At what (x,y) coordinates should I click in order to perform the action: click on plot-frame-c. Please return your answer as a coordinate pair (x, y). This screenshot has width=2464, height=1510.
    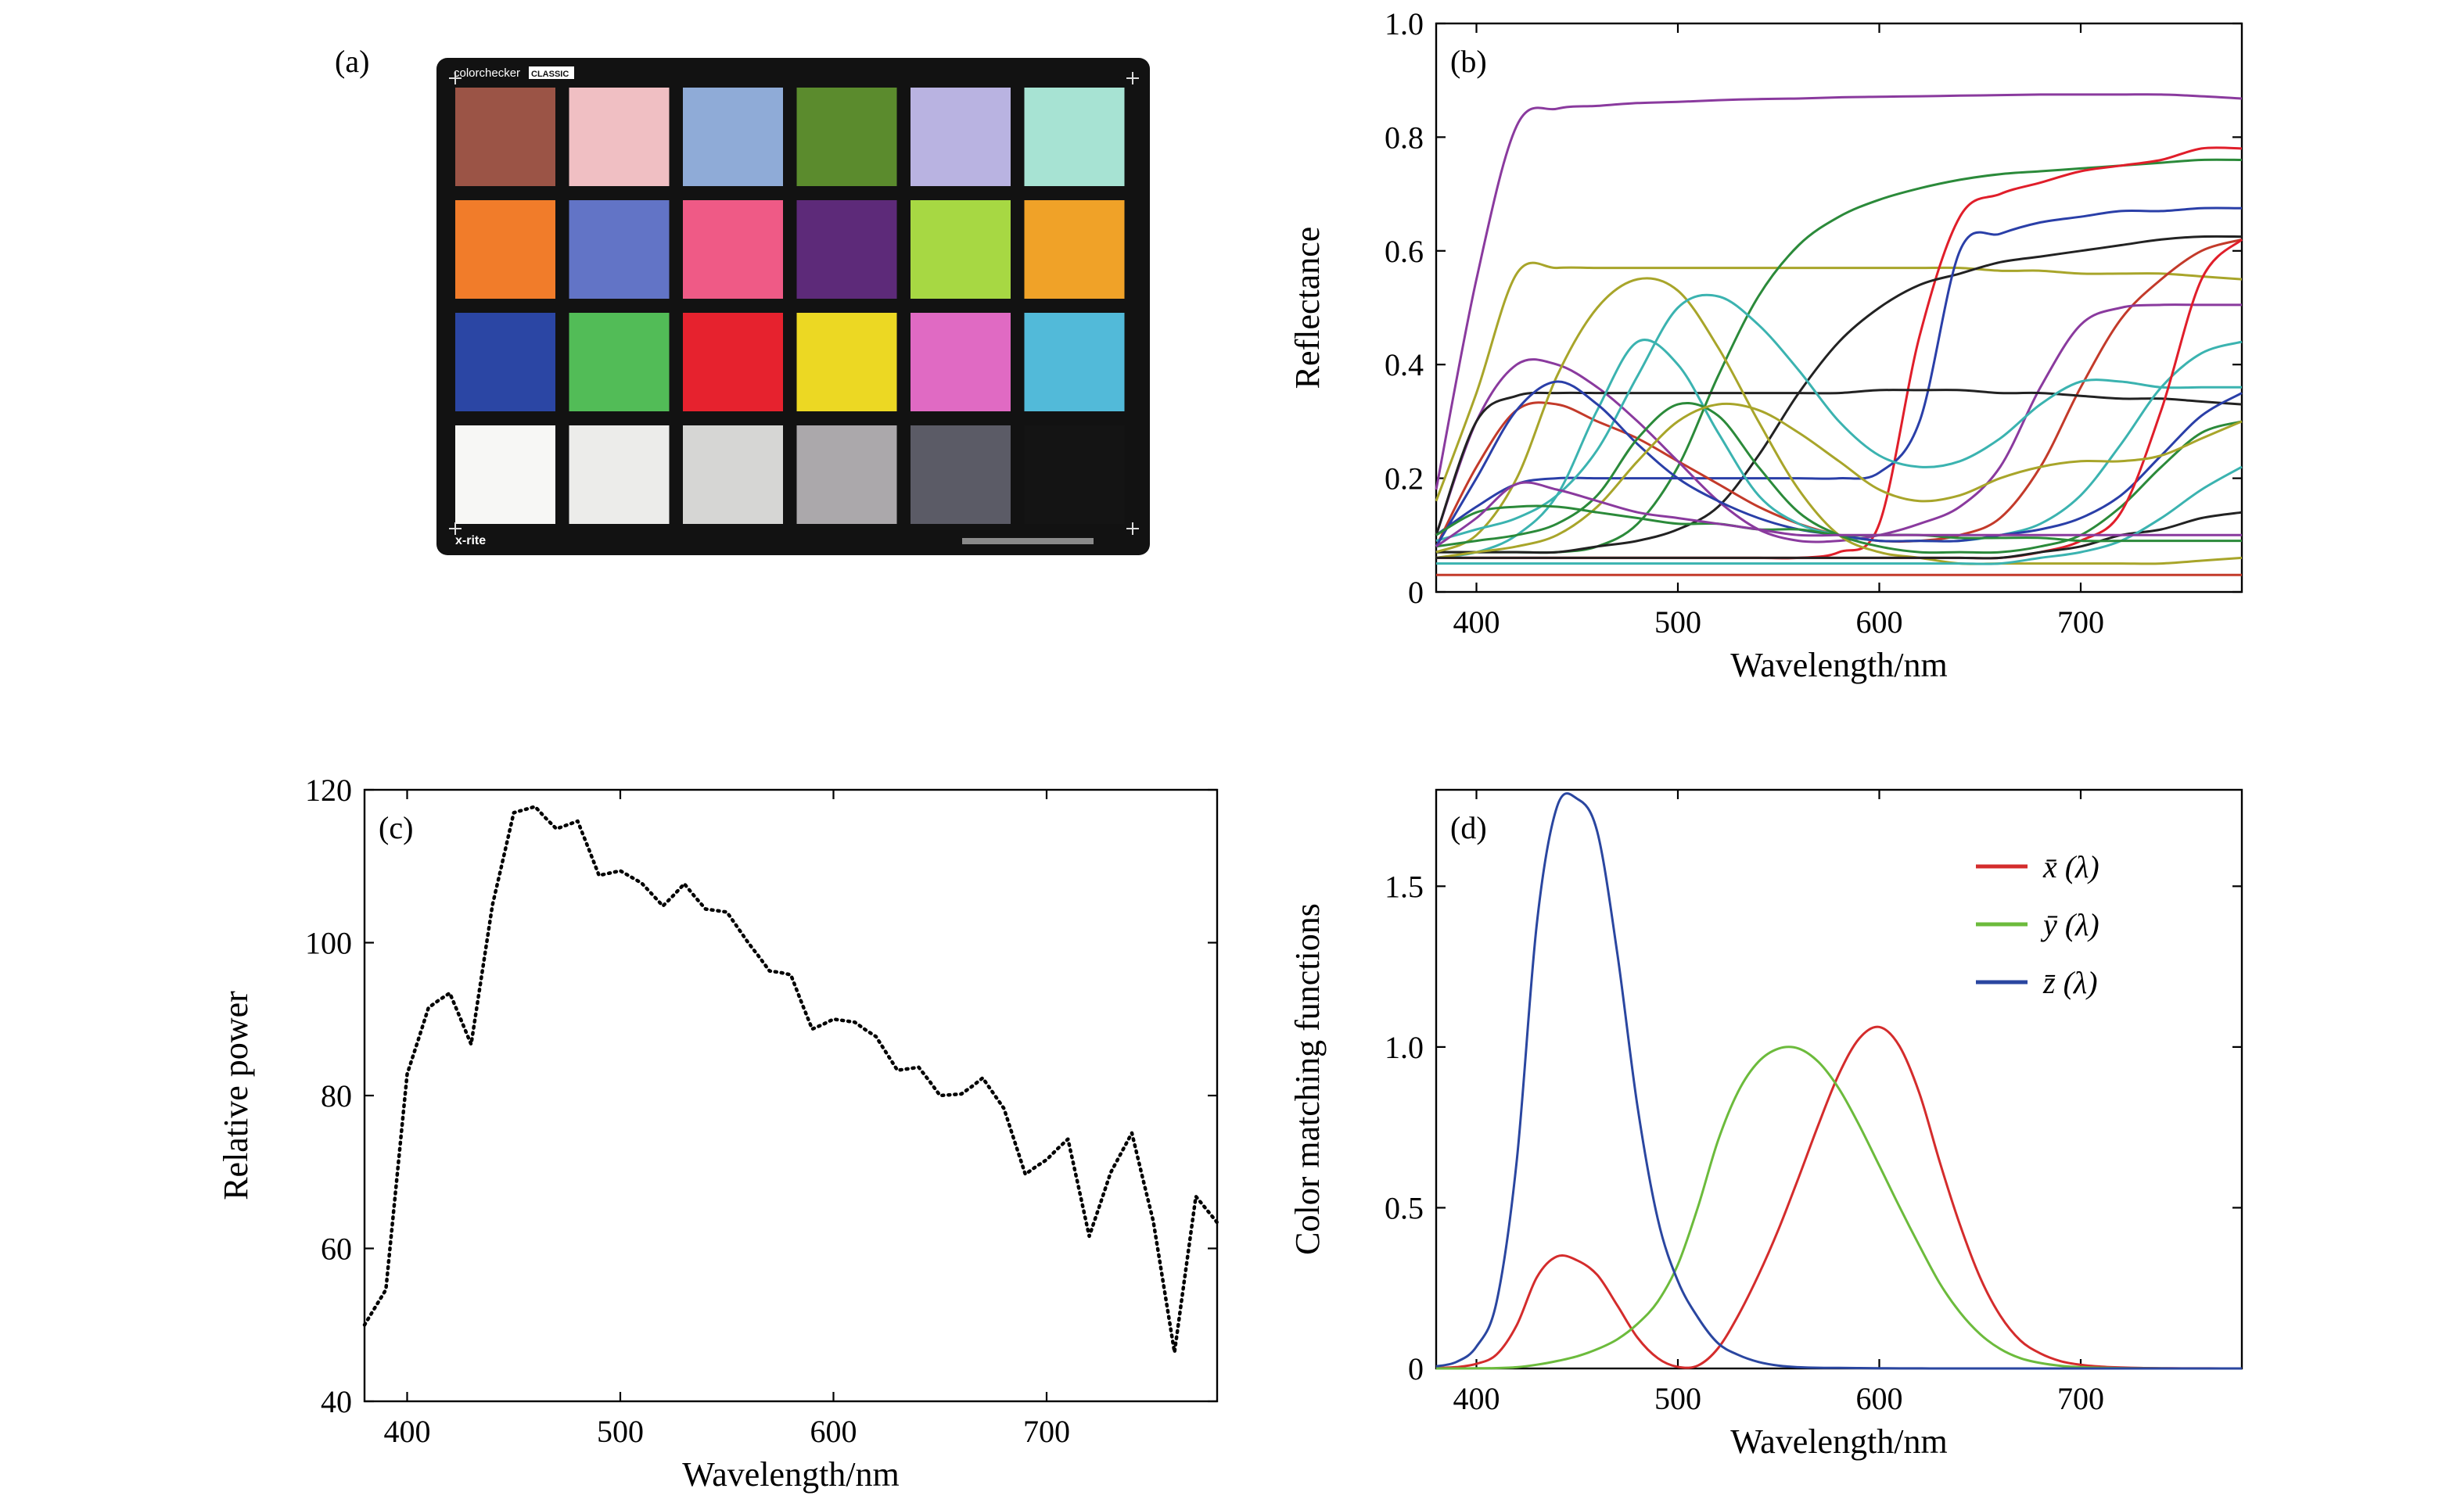
    Looking at the image, I should click on (791, 1095).